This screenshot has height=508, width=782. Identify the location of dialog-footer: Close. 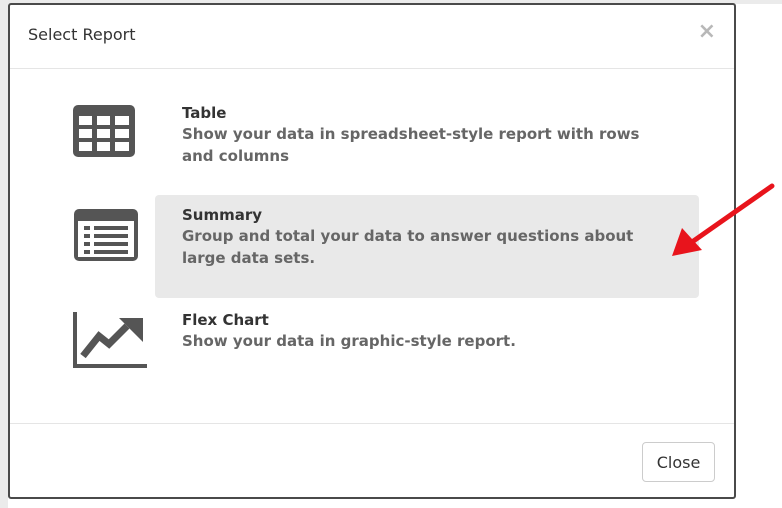
(372, 461).